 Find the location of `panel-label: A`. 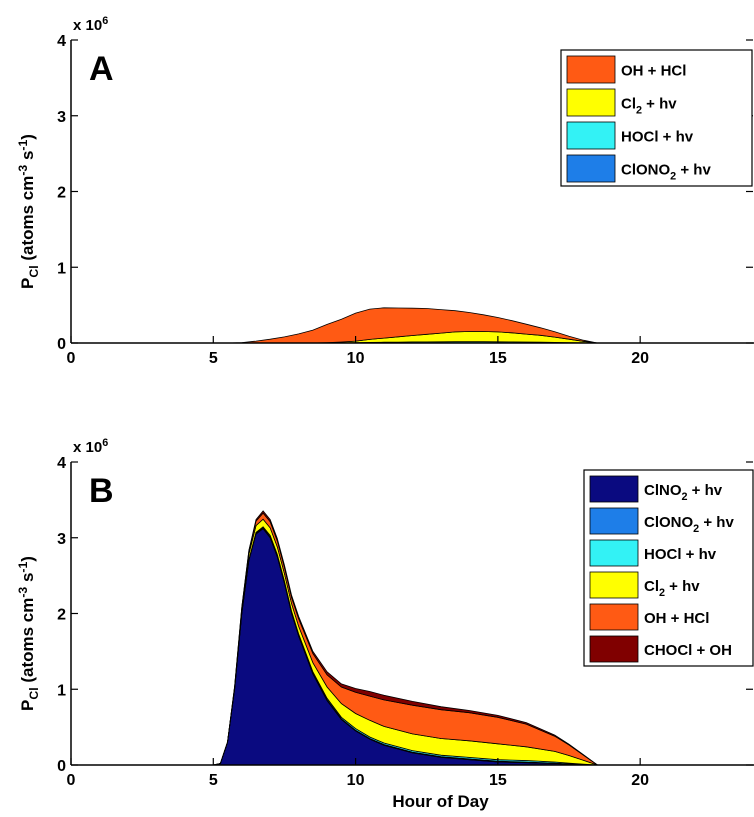

panel-label: A is located at coordinates (101, 69).